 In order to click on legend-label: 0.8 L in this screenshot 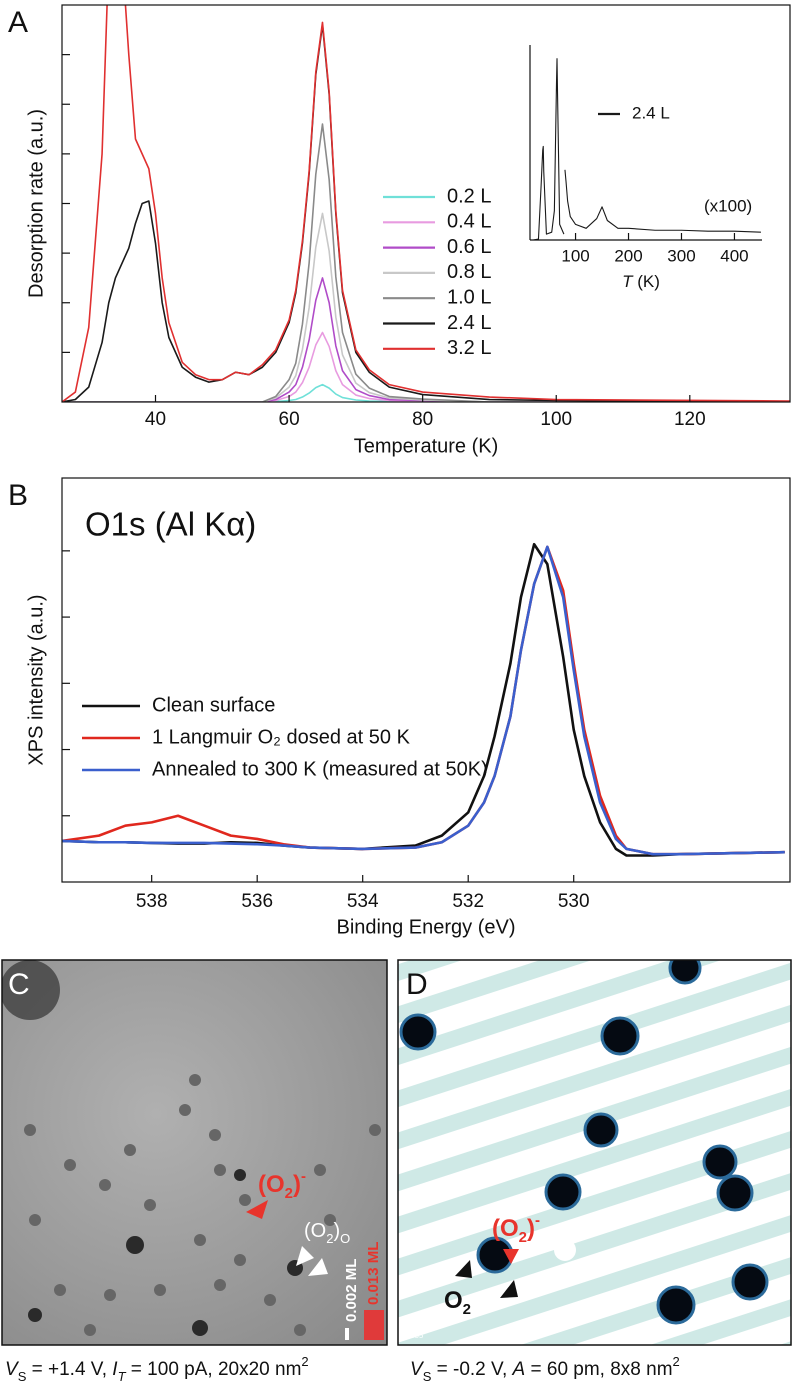, I will do `click(469, 272)`.